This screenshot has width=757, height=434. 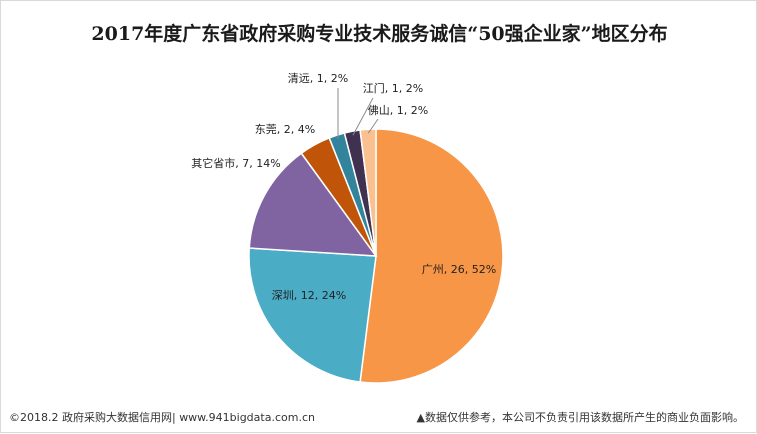 What do you see at coordinates (459, 269) in the screenshot?
I see `data-label-1: 广州, 26, 52%` at bounding box center [459, 269].